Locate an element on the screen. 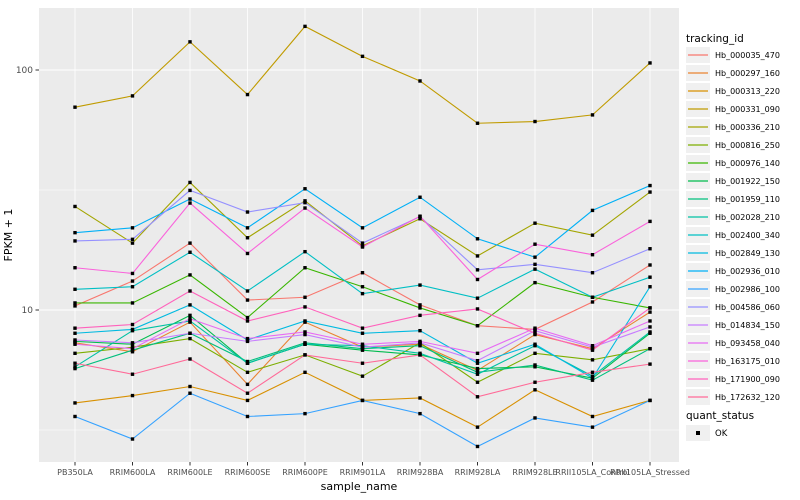 This screenshot has height=500, width=800. legend-item: Hb_002986_100 is located at coordinates (733, 289).